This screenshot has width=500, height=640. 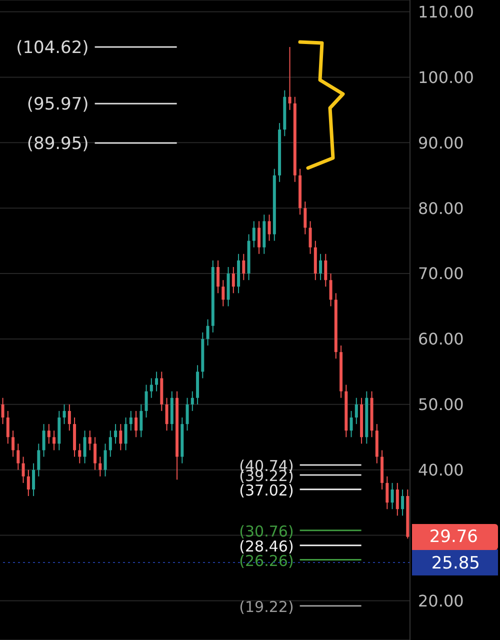 I want to click on y-tick-label: 20.00, so click(x=441, y=600).